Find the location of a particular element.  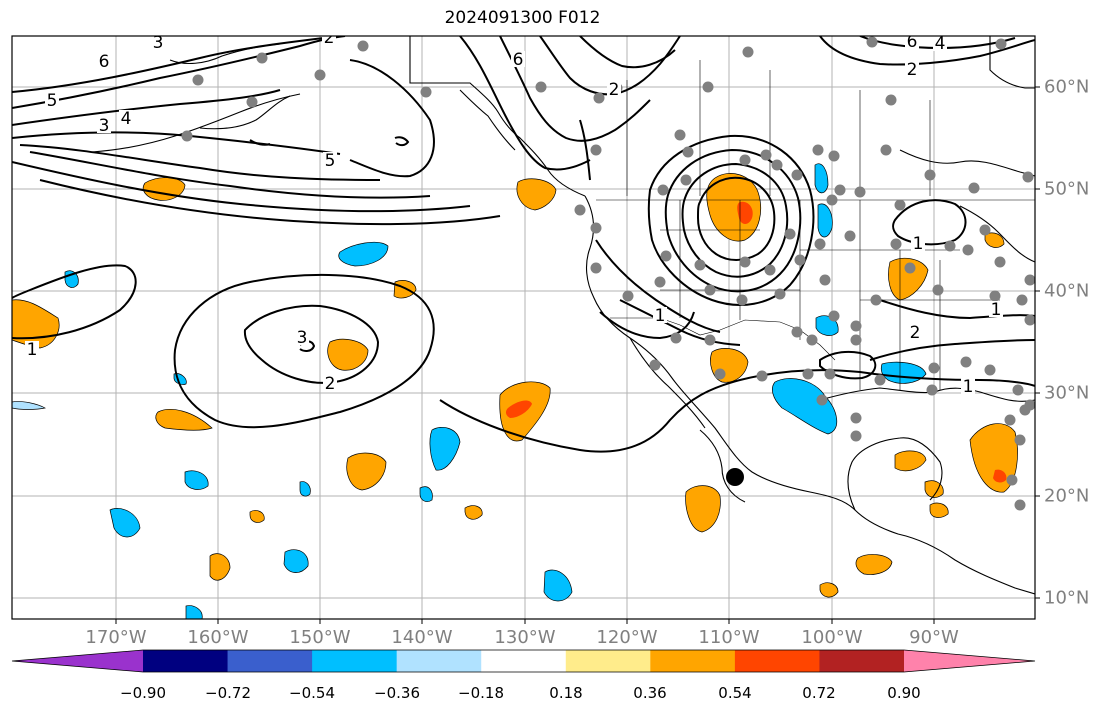

map-title: 2024091300 F012 is located at coordinates (522, 18).